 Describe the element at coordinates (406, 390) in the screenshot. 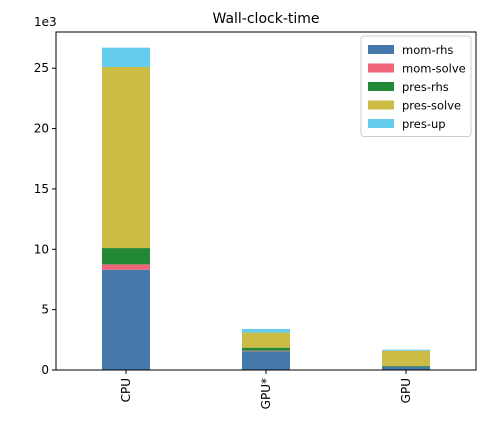

I see `x-tick-label: GPU` at that location.